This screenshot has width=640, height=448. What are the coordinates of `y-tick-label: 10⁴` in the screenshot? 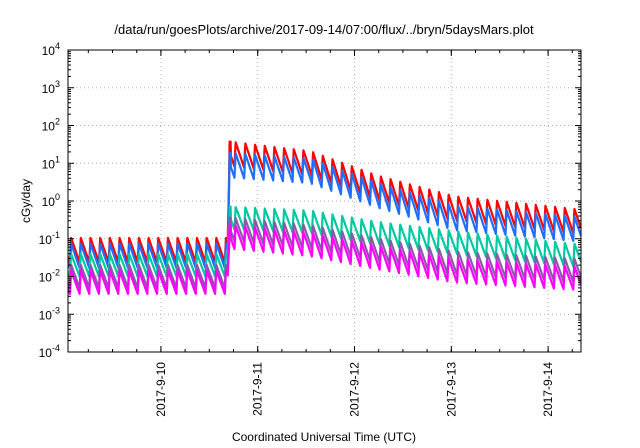 It's located at (51, 49).